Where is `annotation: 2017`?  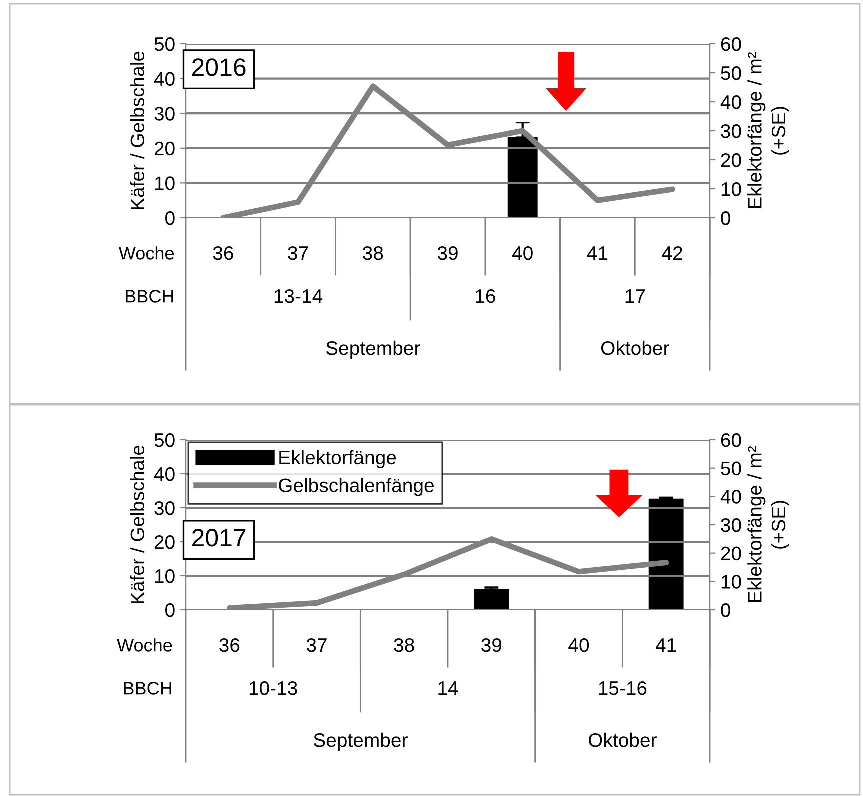 annotation: 2017 is located at coordinates (219, 538).